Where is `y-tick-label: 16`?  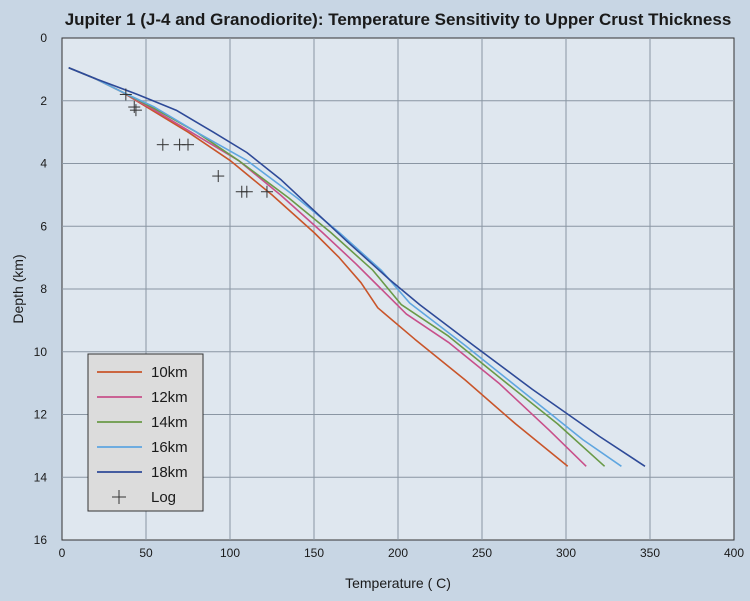 y-tick-label: 16 is located at coordinates (41, 540).